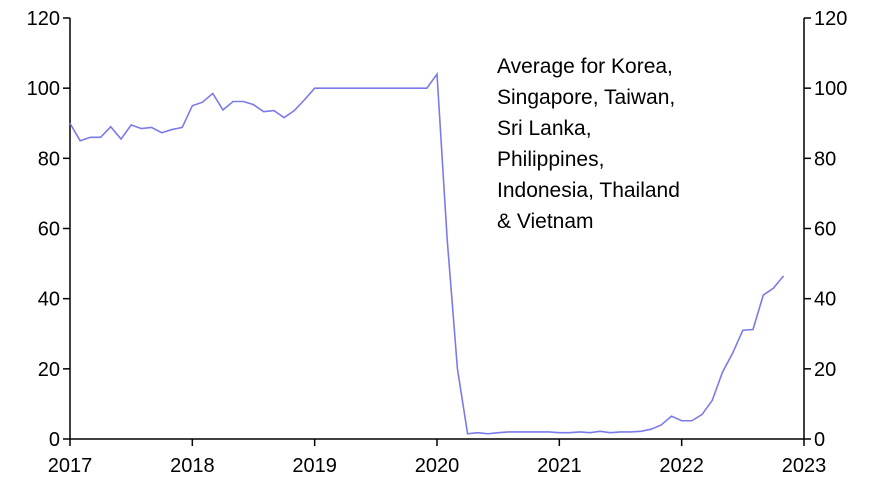  Describe the element at coordinates (43, 89) in the screenshot. I see `y-tick-label: 100` at that location.